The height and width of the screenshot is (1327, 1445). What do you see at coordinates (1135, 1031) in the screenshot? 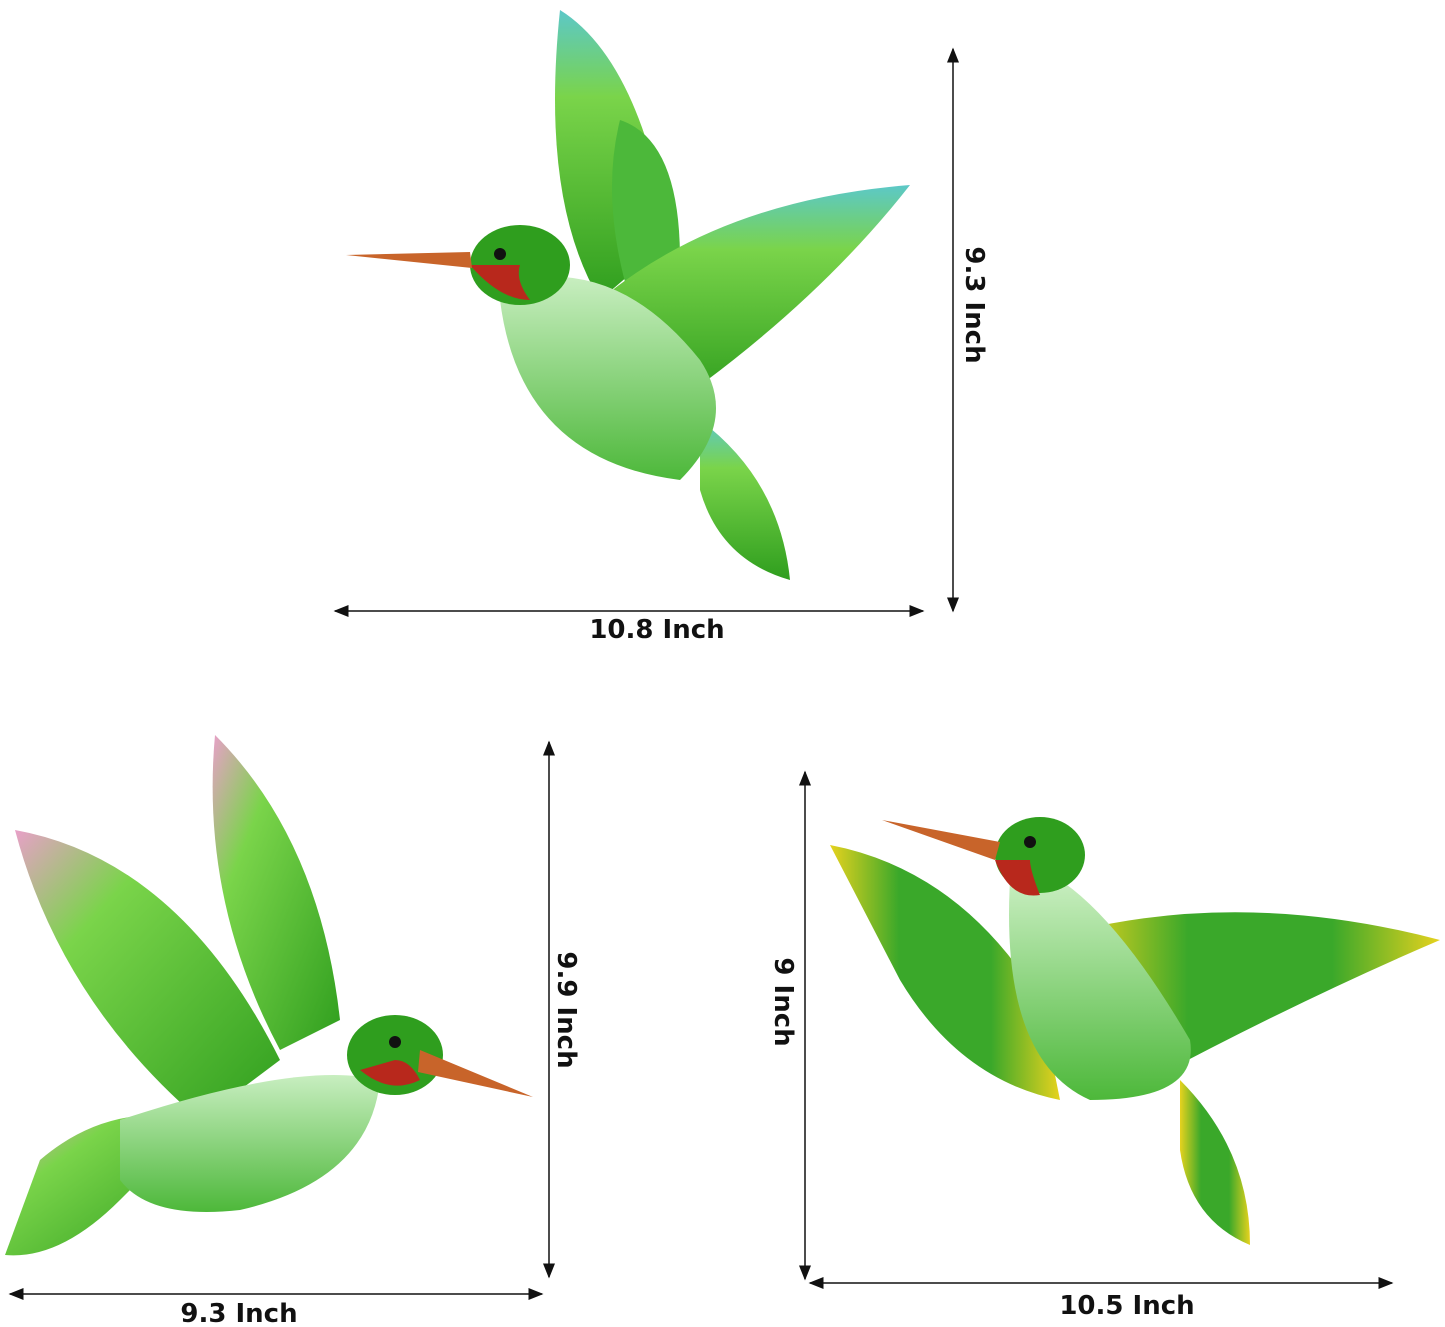
I see `hummingbird-bottom-right` at bounding box center [1135, 1031].